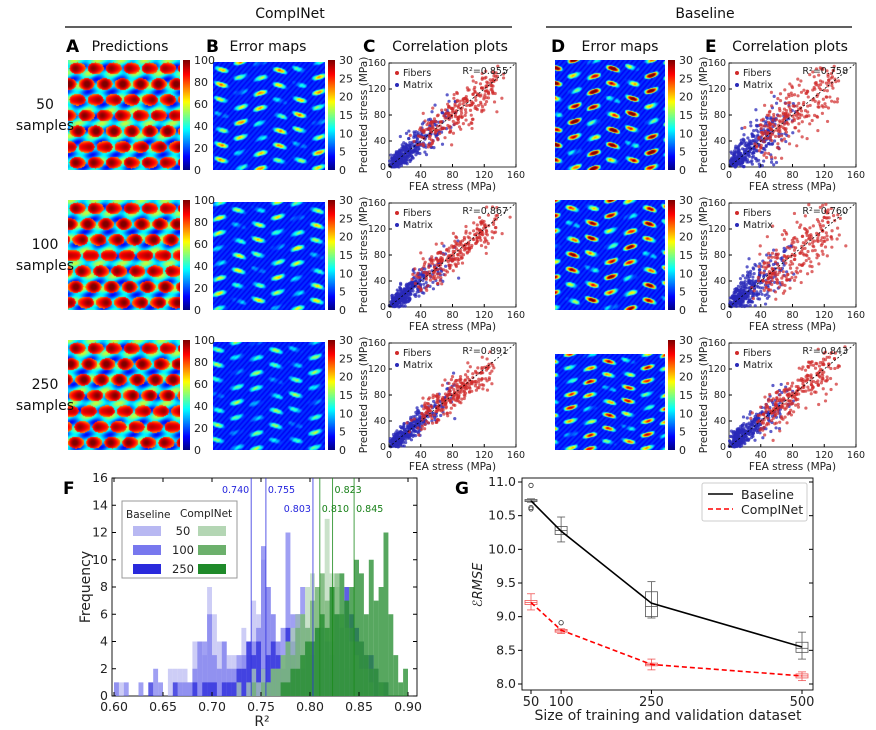  Describe the element at coordinates (418, 365) in the screenshot. I see `legend-matrix-label: Matrix` at that location.